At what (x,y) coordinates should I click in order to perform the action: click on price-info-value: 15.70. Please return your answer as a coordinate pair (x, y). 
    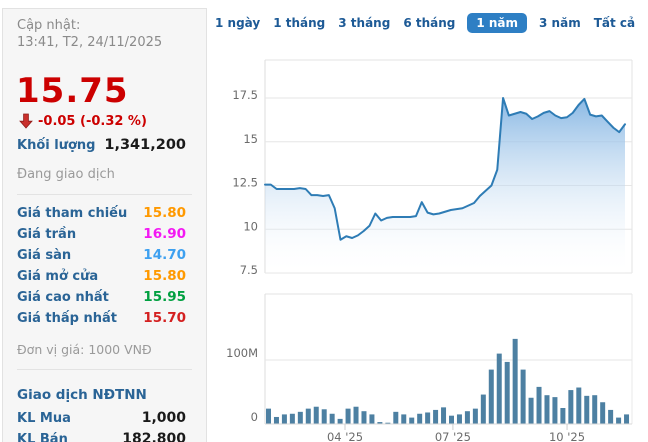
    Looking at the image, I should click on (164, 318).